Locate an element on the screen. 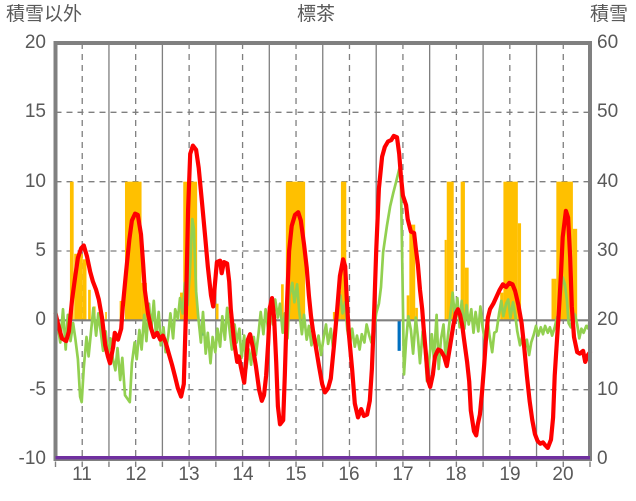  left-axis-tick: -5 is located at coordinates (37, 389).